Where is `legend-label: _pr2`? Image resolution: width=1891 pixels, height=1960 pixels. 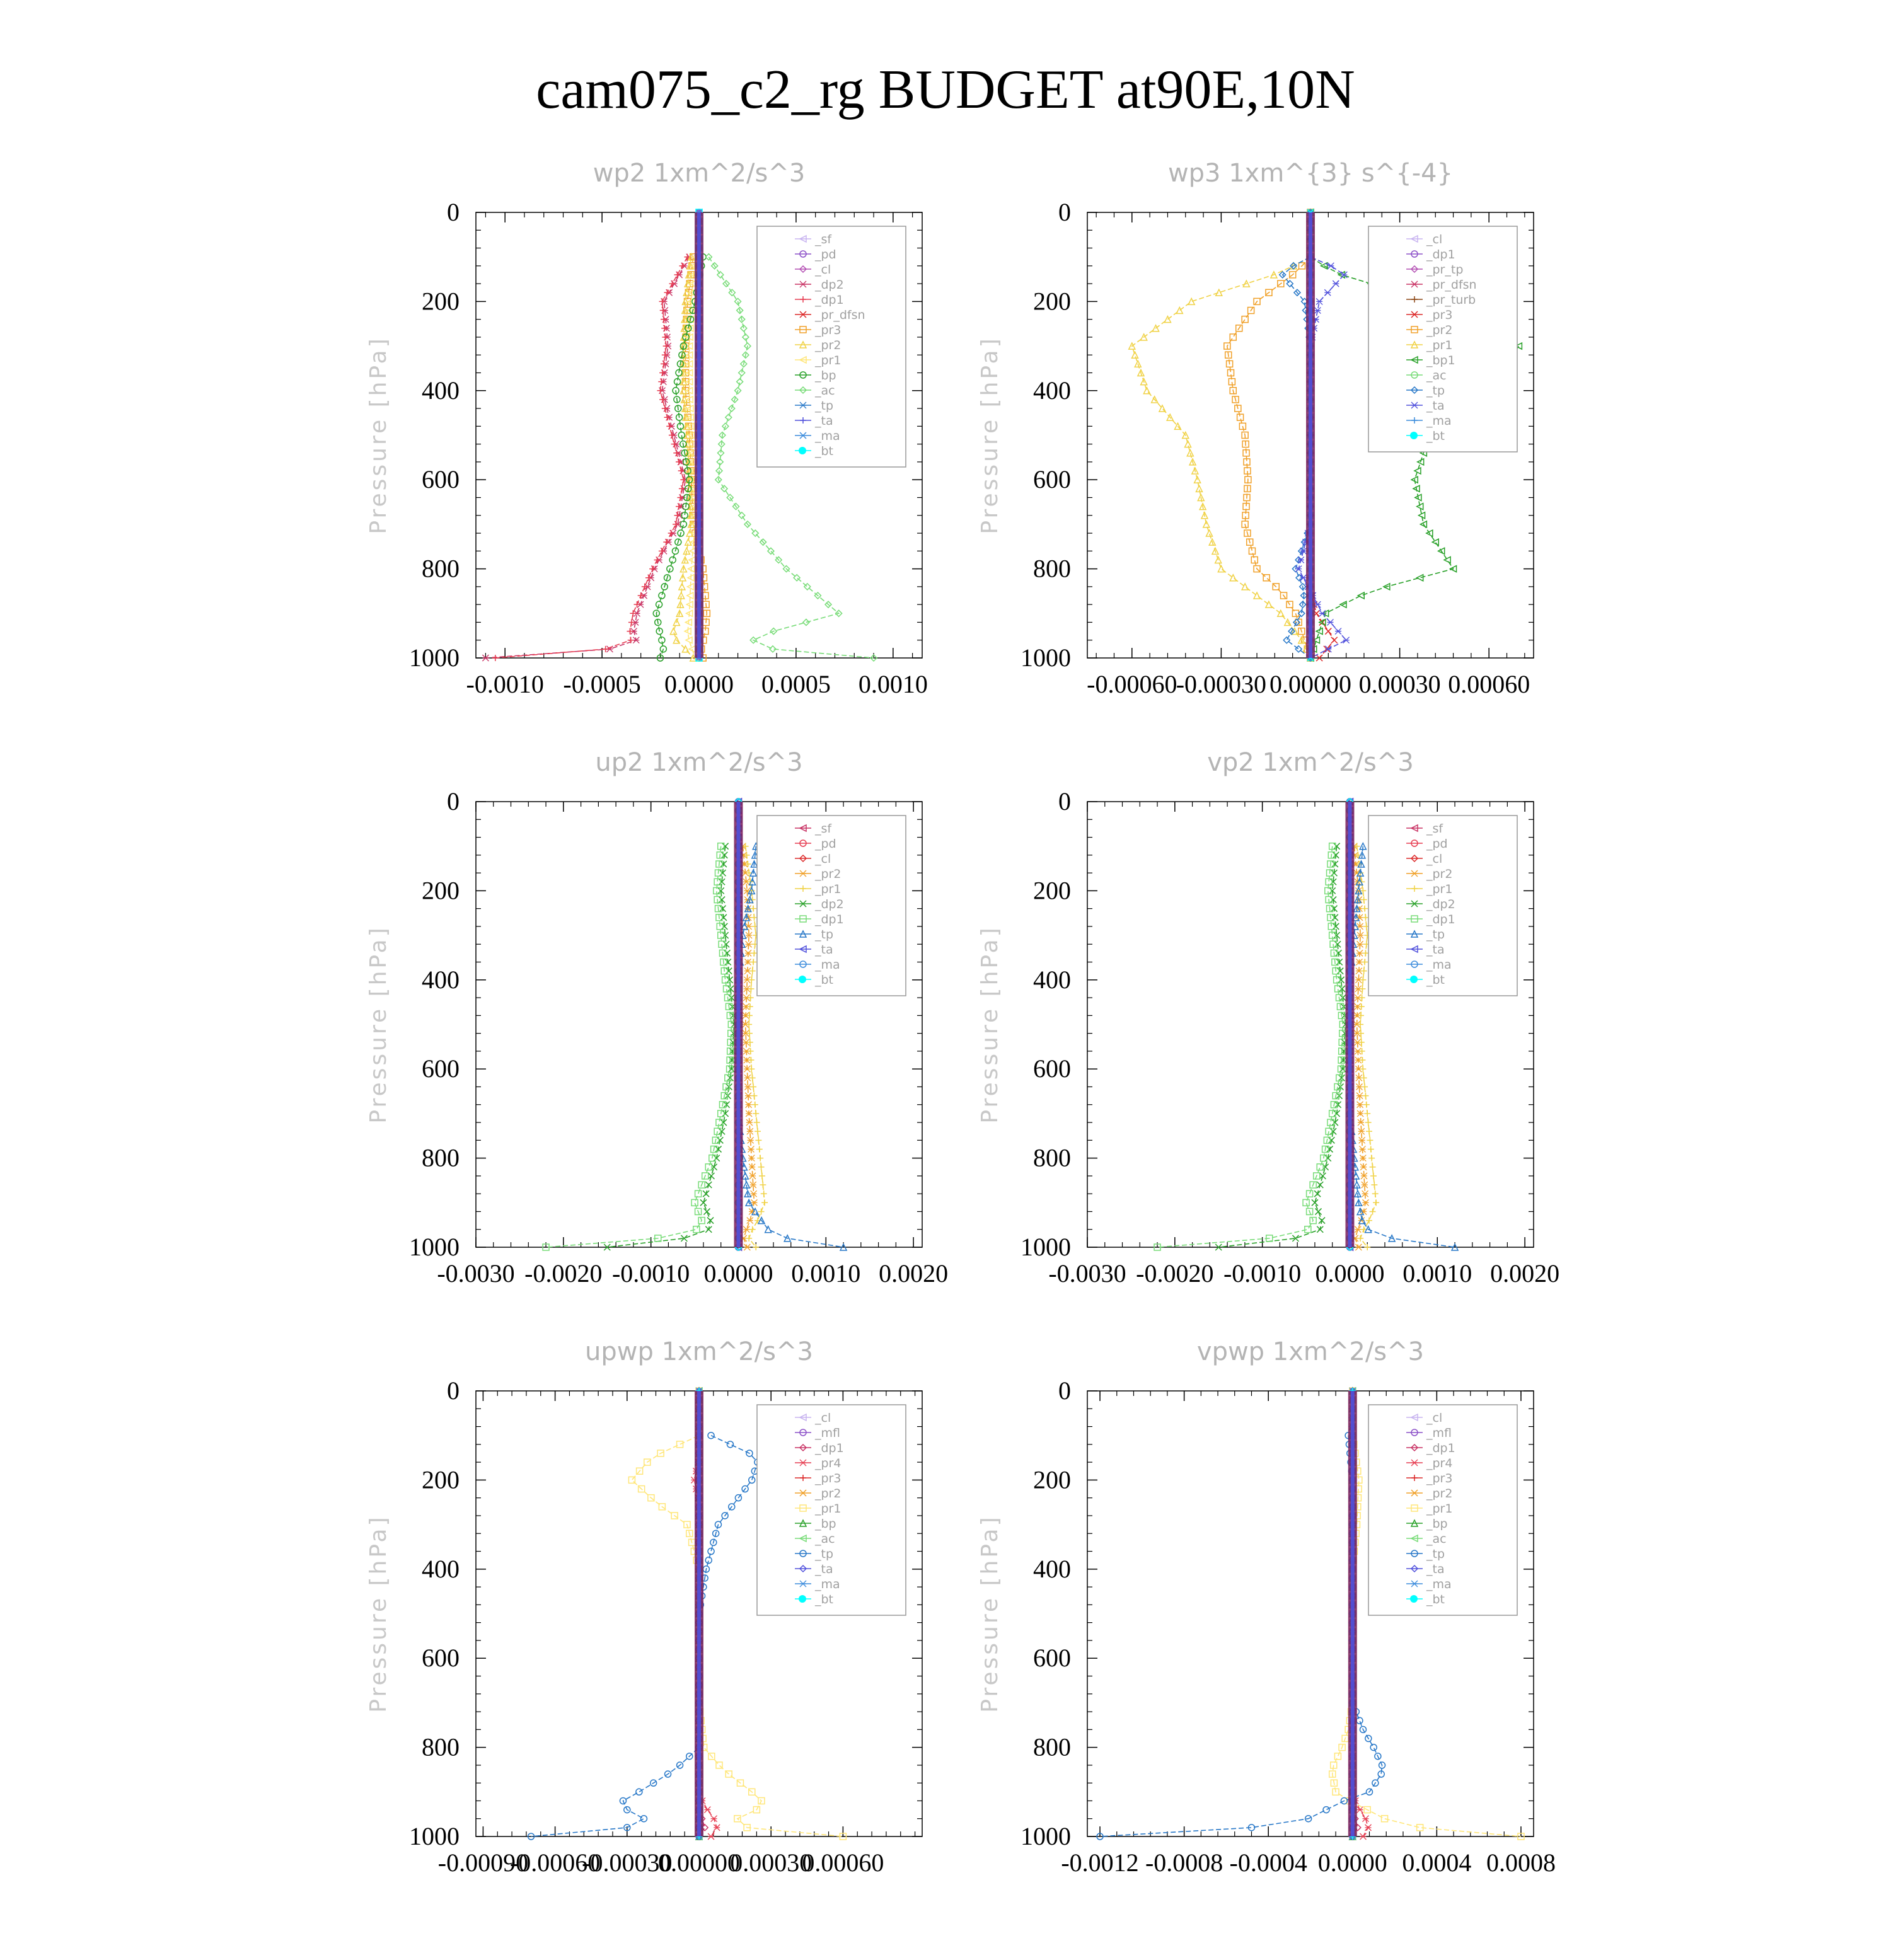 legend-label: _pr2 is located at coordinates (827, 874).